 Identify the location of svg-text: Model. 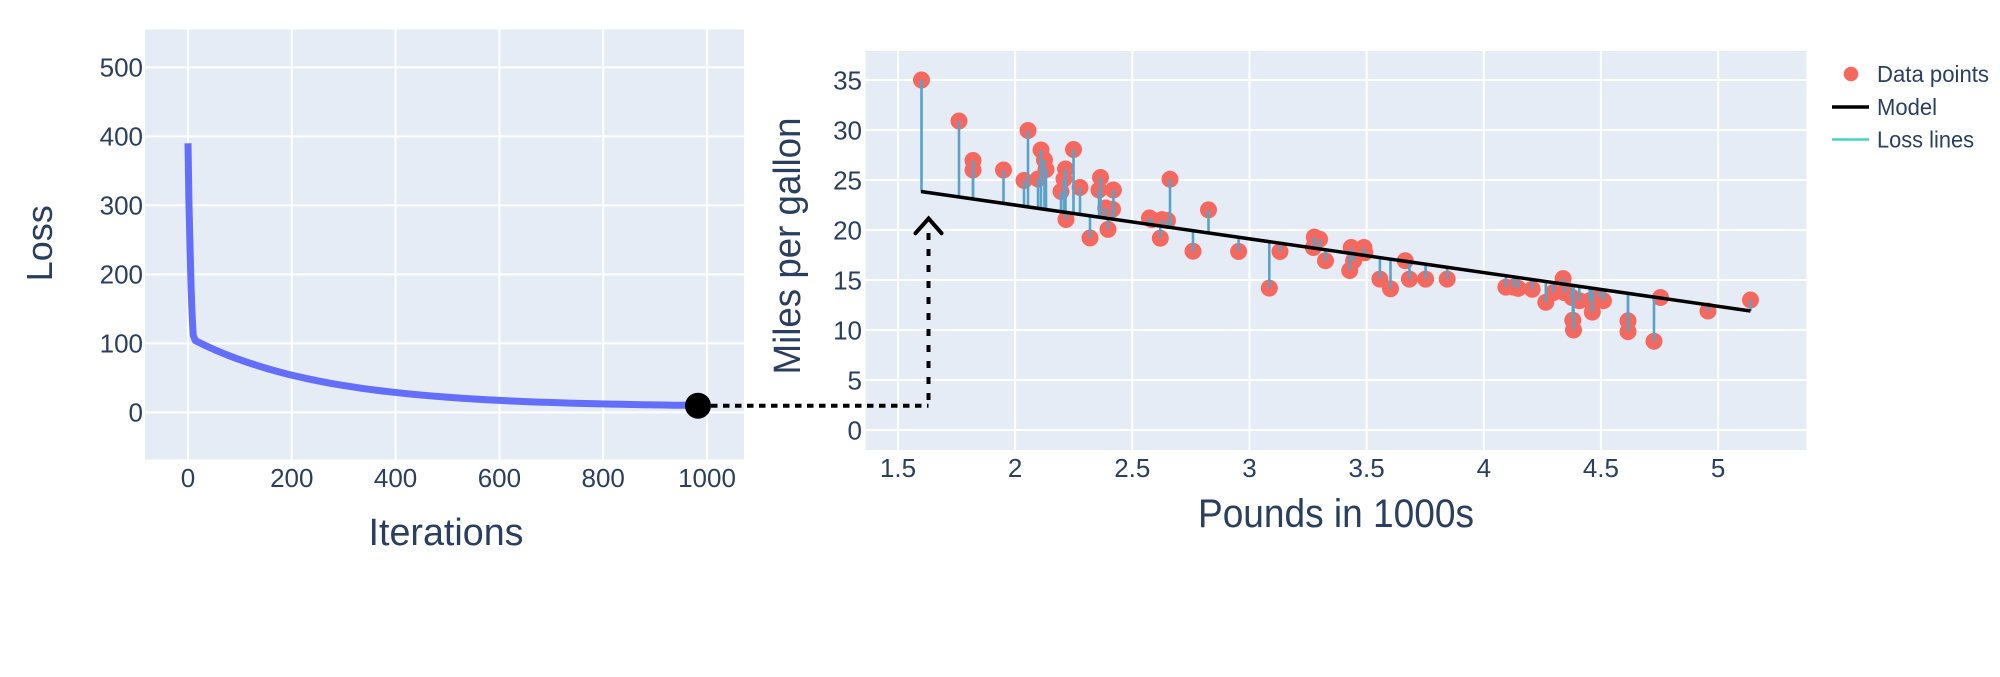
(1907, 107).